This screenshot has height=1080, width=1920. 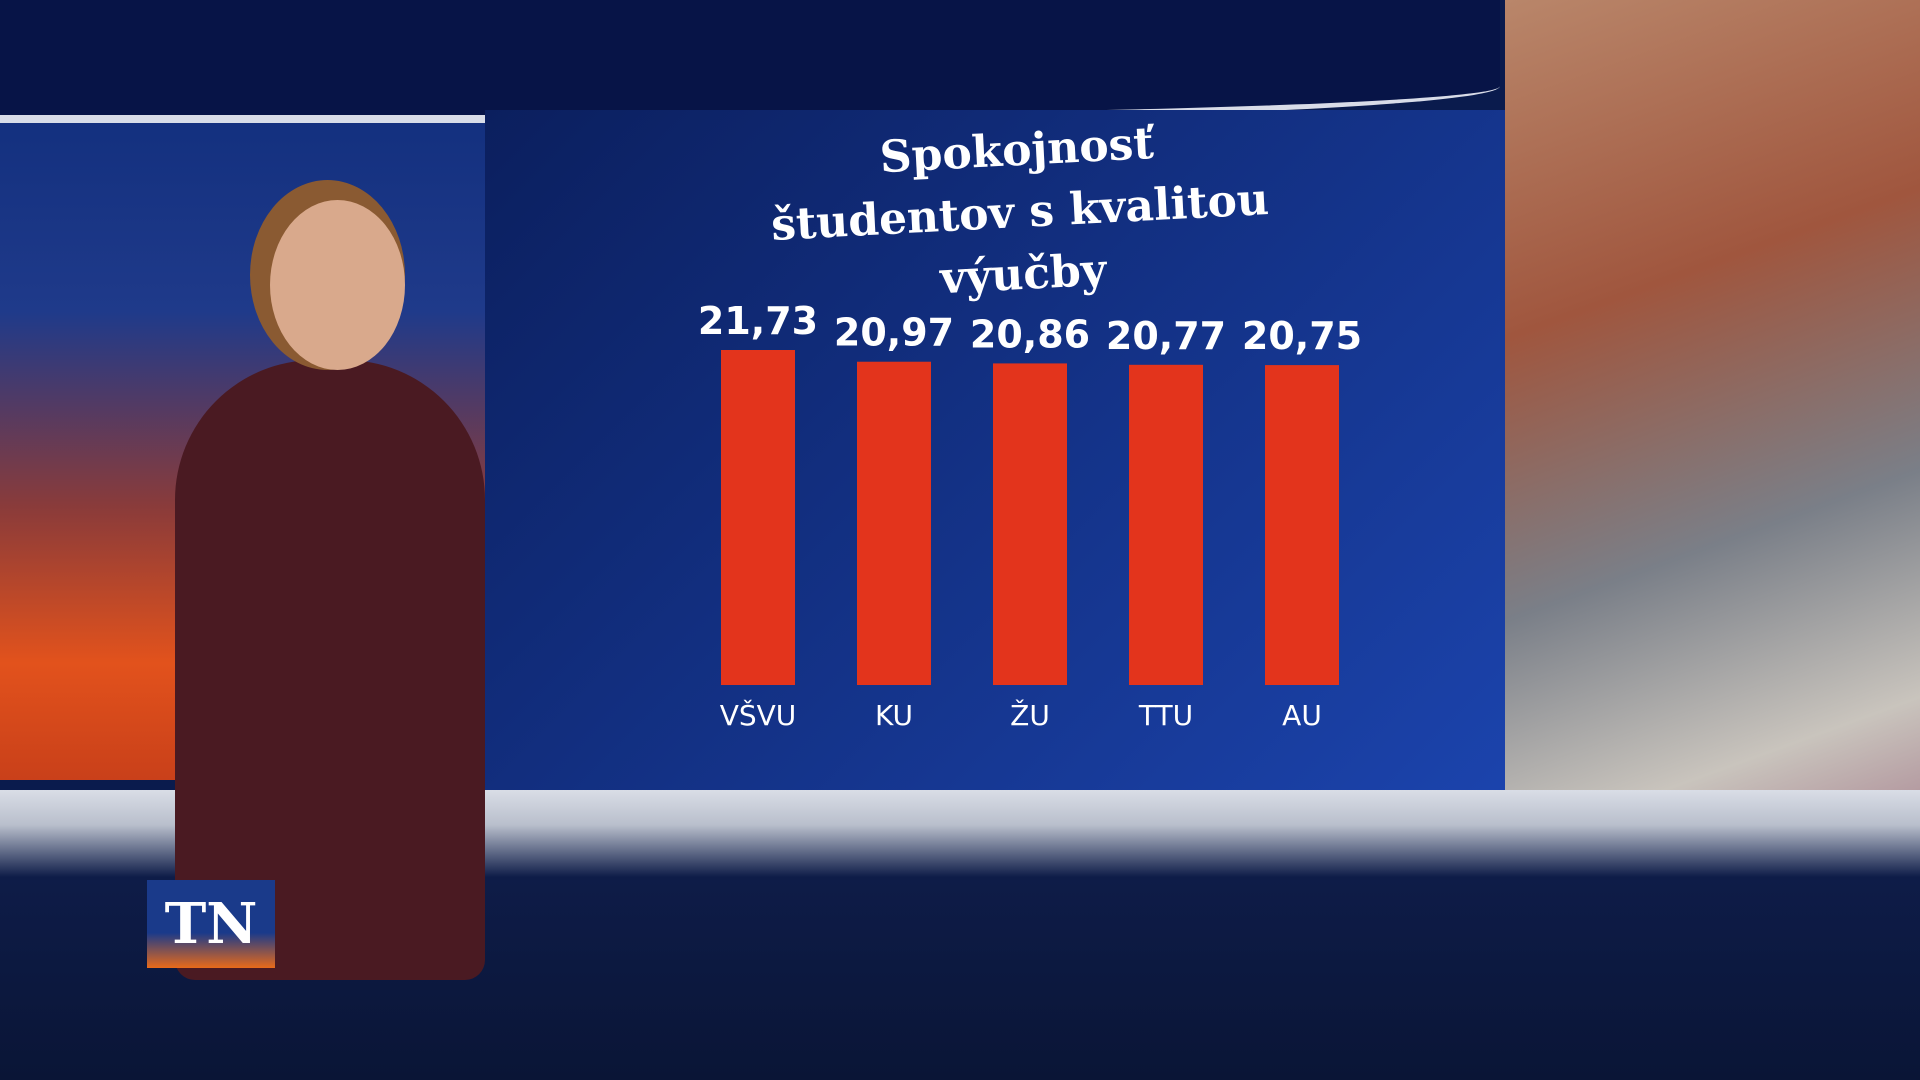 I want to click on x-tick-label: KU, so click(x=894, y=715).